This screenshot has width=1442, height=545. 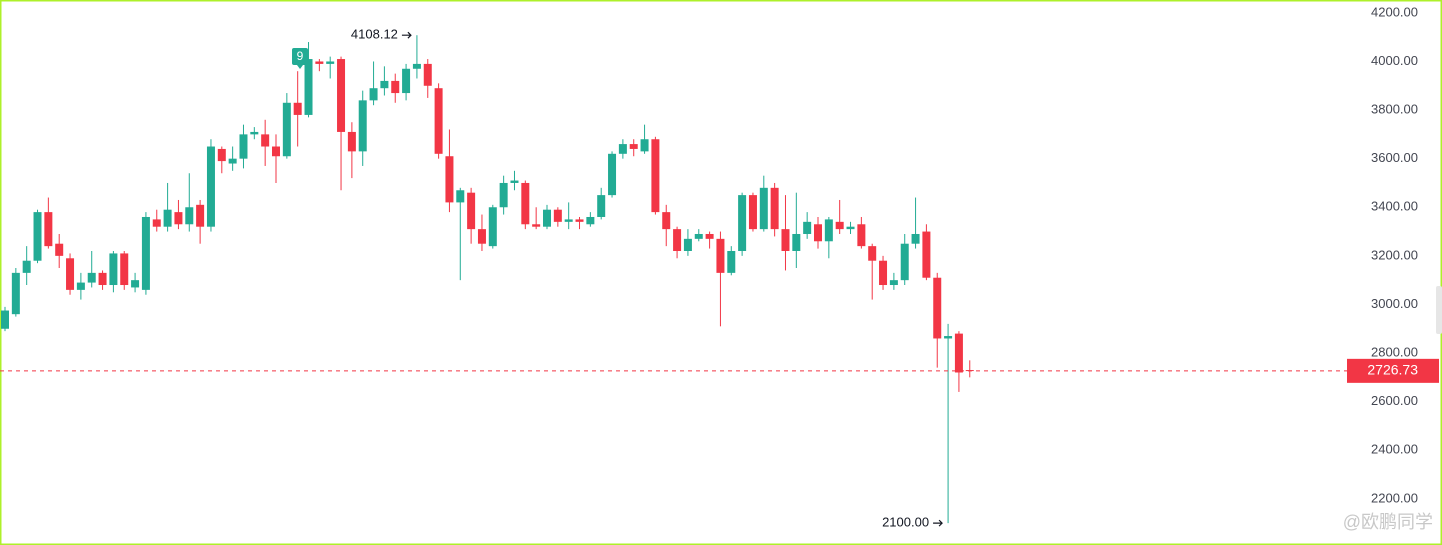 I want to click on y-tick-label: 3200.00, so click(x=1394, y=254).